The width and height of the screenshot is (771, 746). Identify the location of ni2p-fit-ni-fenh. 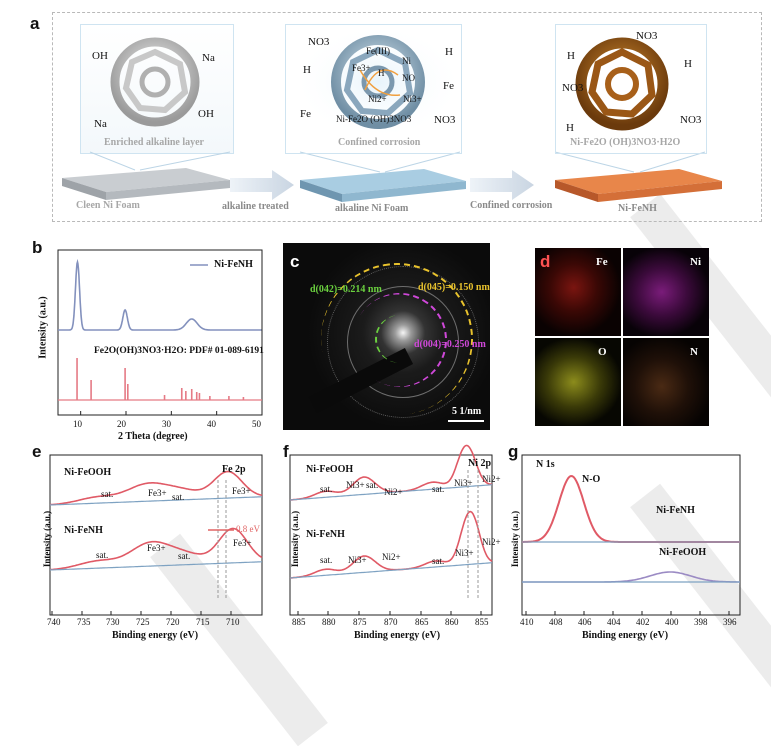
(391, 544).